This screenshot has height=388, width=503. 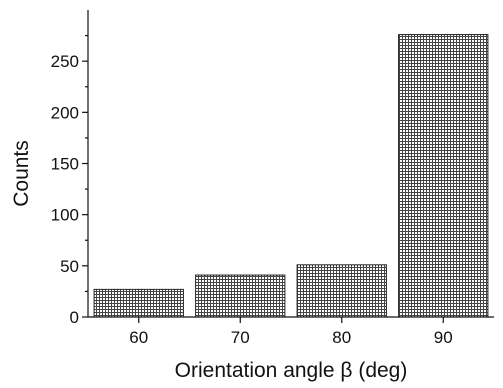 What do you see at coordinates (341, 337) in the screenshot?
I see `x-tick-label: 80` at bounding box center [341, 337].